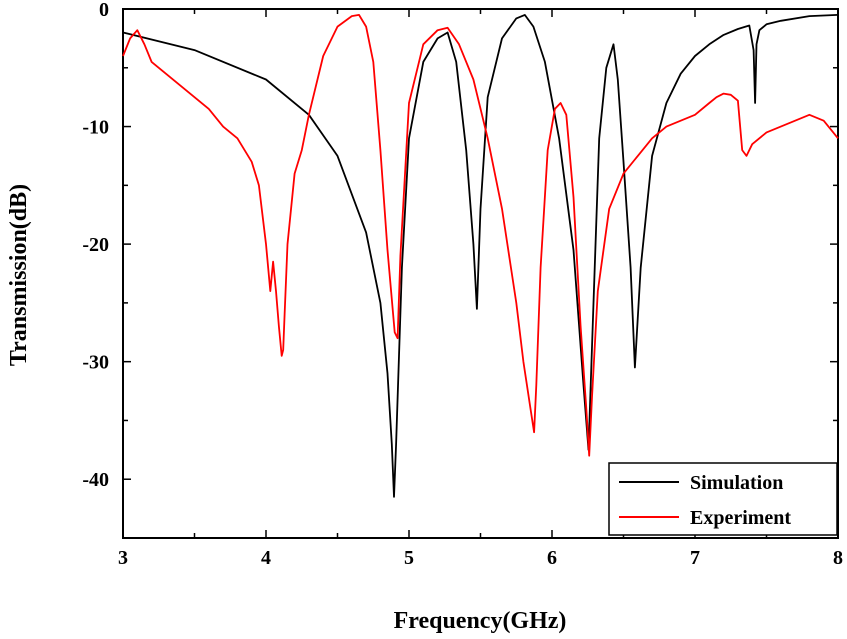 The width and height of the screenshot is (847, 639). Describe the element at coordinates (19, 275) in the screenshot. I see `y-axis-title: Transmission(dB)` at that location.